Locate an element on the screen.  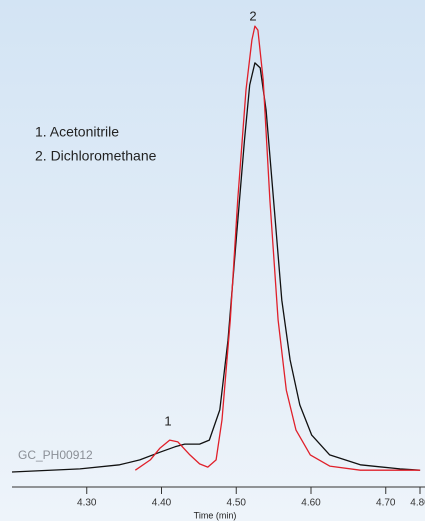
peak-label: 2 is located at coordinates (252, 15).